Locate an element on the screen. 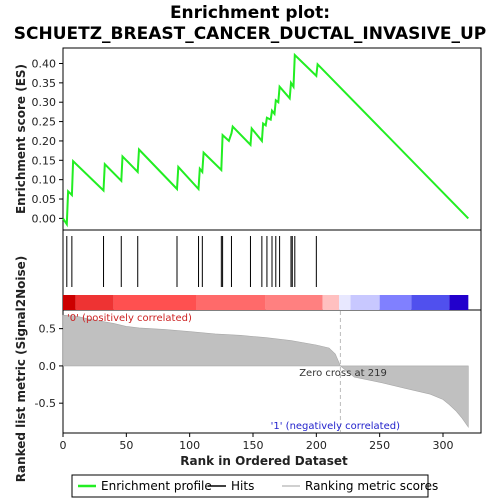  es-y-tick-label: 0.40 is located at coordinates (44, 63).